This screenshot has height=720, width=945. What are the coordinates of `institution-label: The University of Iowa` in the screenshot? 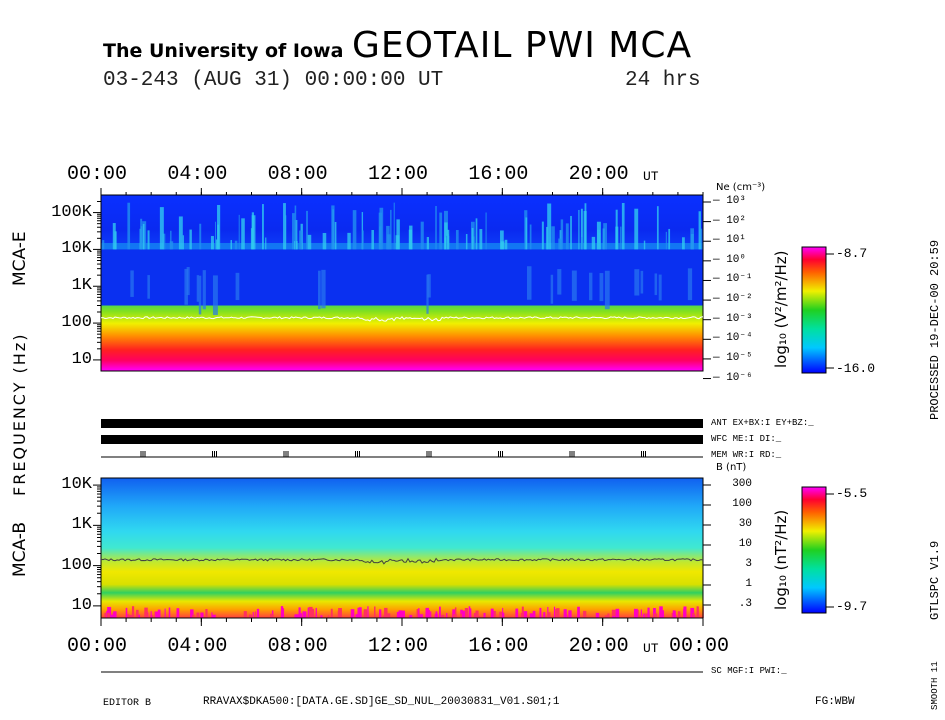 It's located at (223, 51).